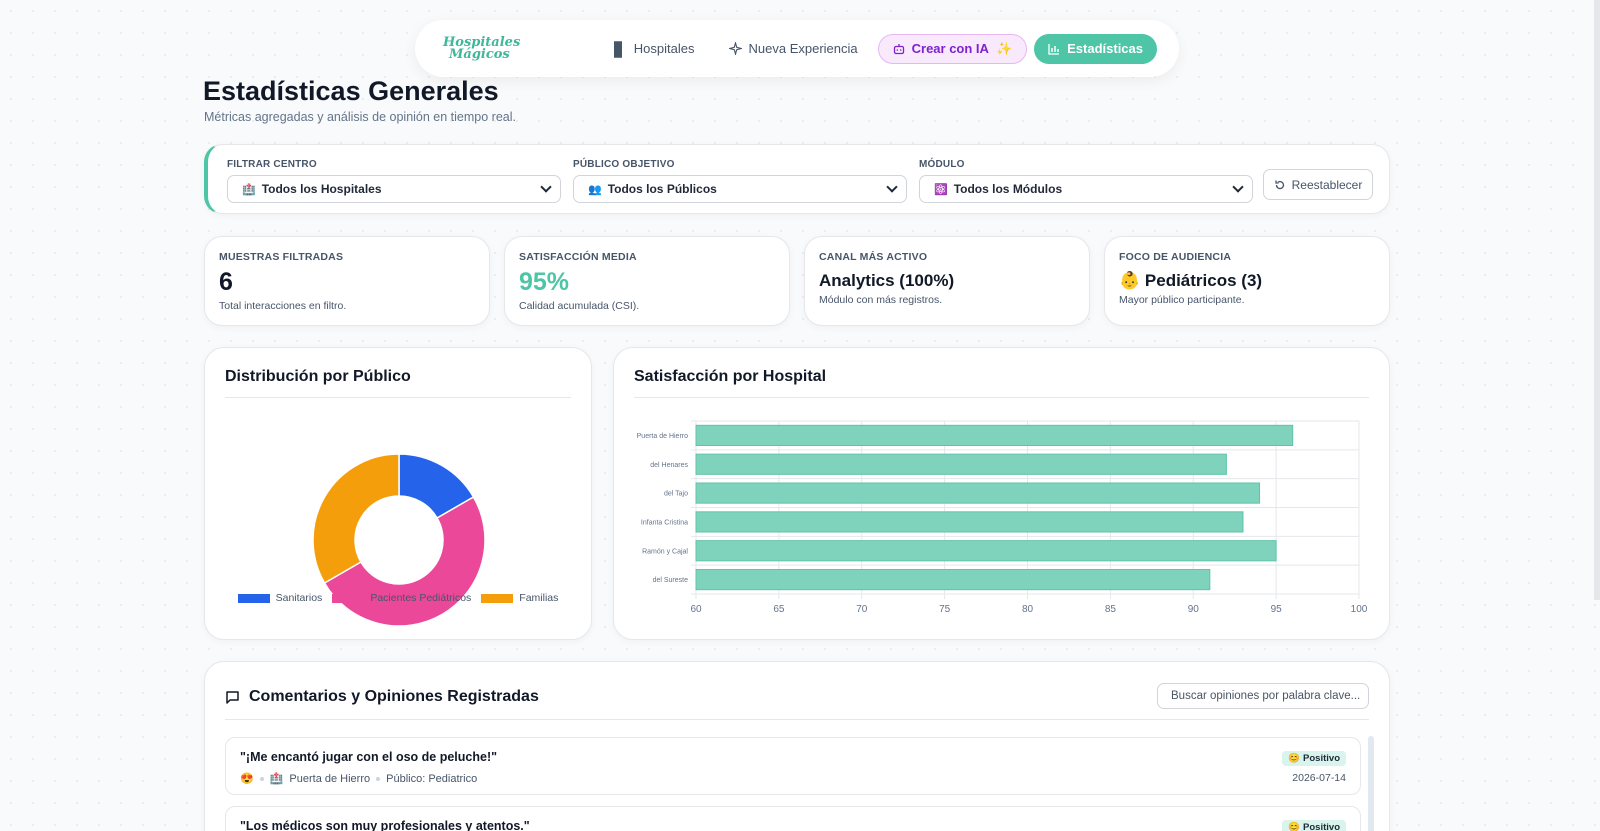 This screenshot has height=831, width=1600. What do you see at coordinates (1008, 189) in the screenshot?
I see `filter-modulo-value: Todos los Módulos` at bounding box center [1008, 189].